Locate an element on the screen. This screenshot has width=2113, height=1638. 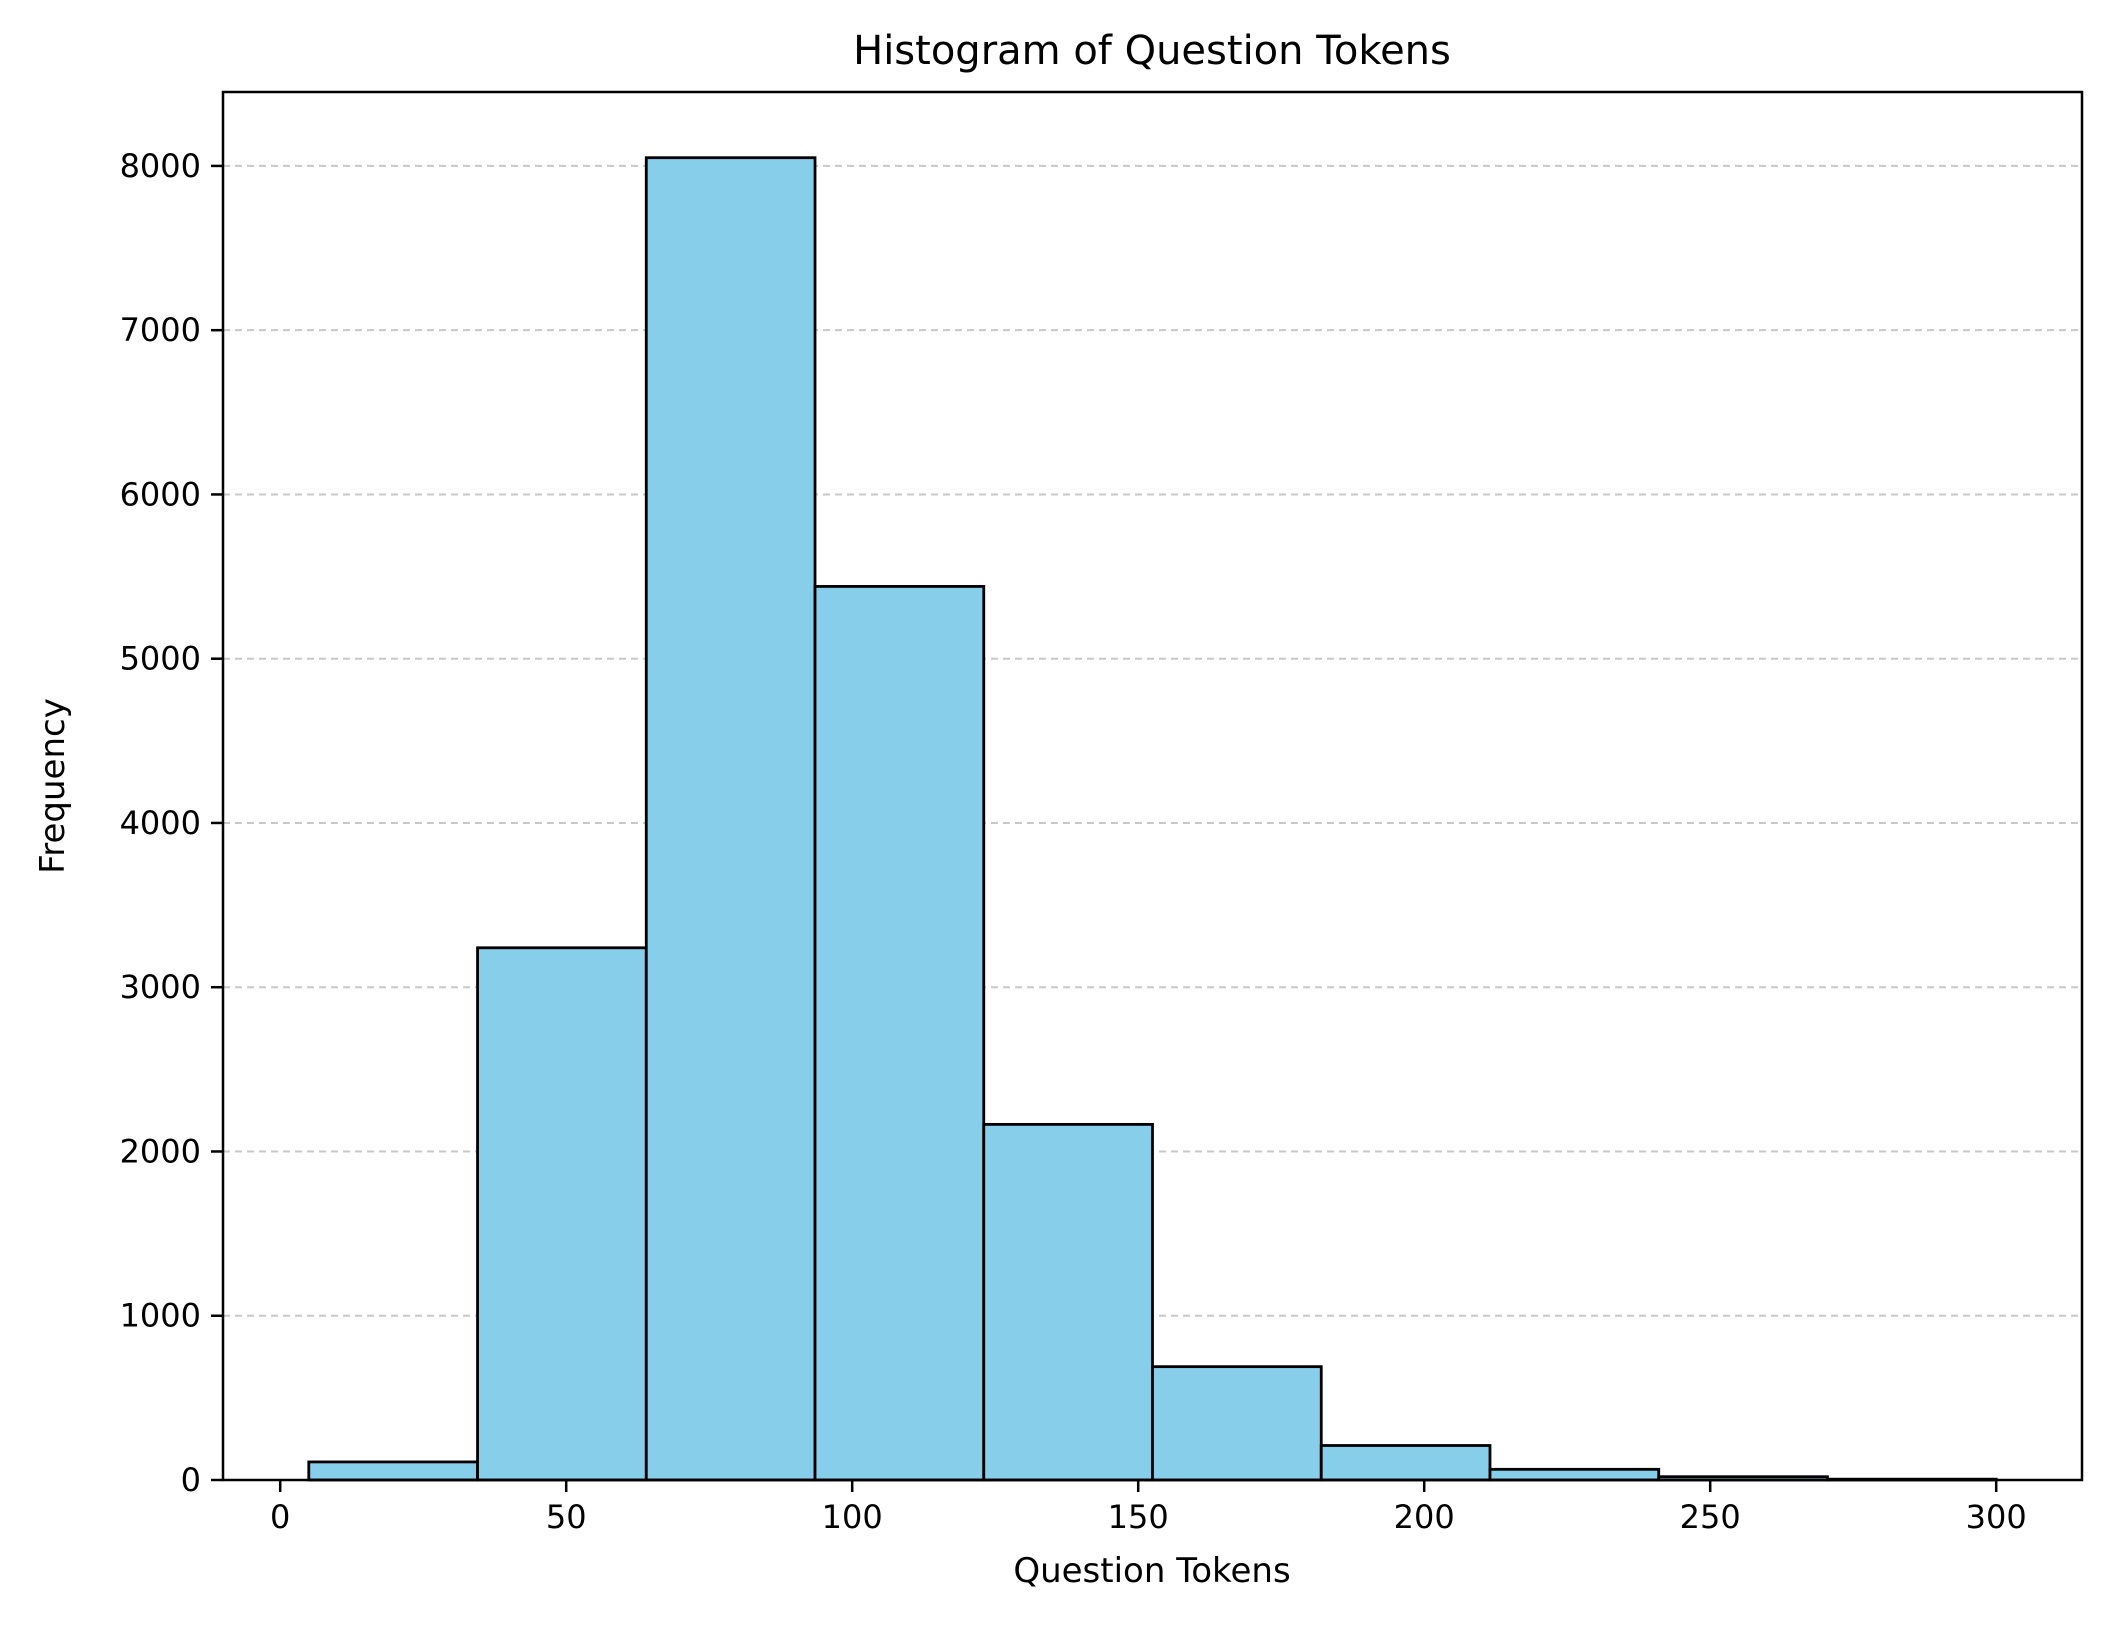
x-tick-label: 100 is located at coordinates (852, 1517).